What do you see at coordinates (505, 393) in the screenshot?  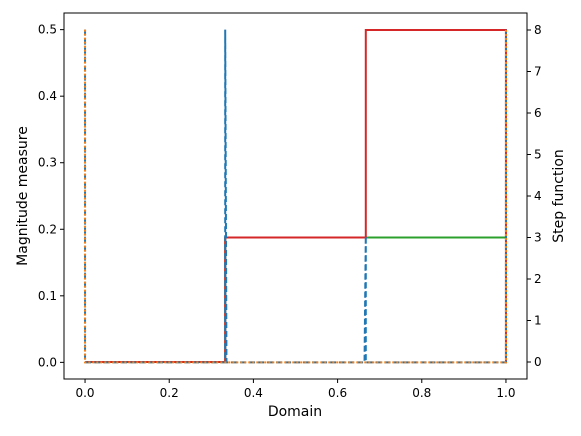 I see `x-tick-label: 1.0` at bounding box center [505, 393].